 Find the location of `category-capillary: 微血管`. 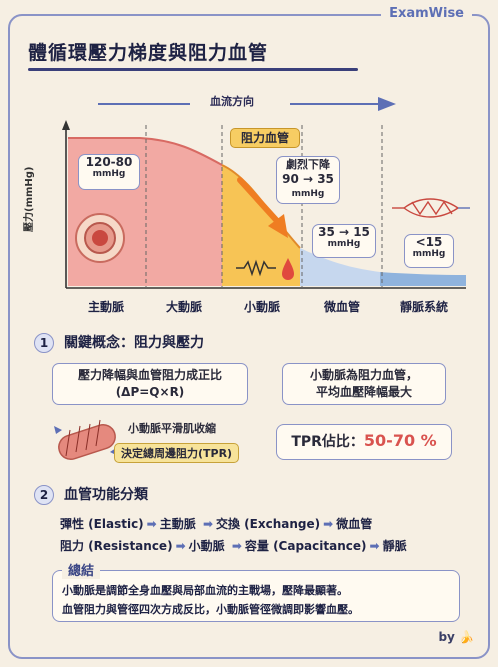

category-capillary: 微血管 is located at coordinates (341, 307).